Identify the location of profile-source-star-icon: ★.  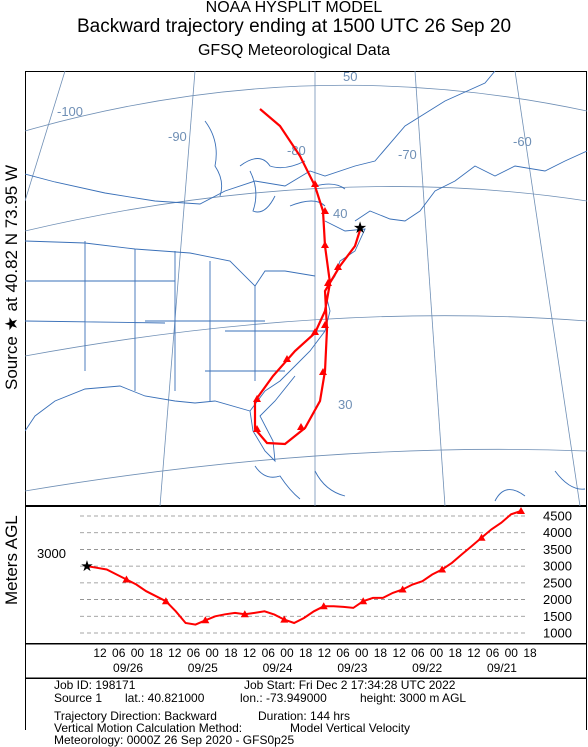
(86, 566).